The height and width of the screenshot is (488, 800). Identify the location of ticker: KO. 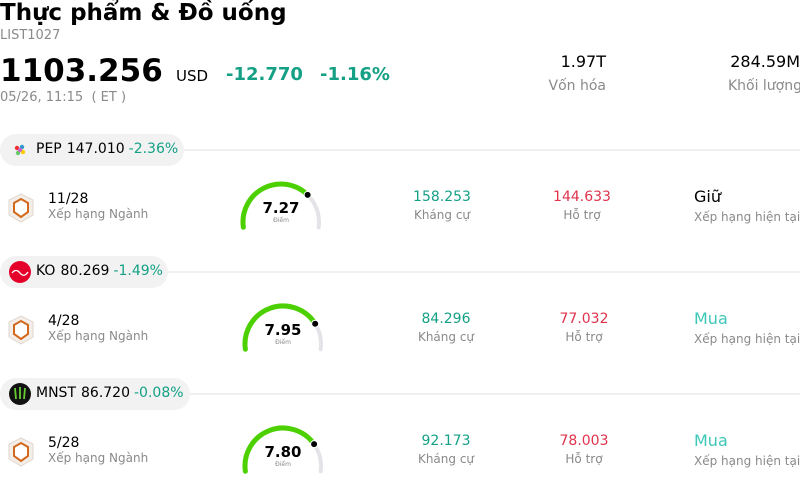
(46, 271).